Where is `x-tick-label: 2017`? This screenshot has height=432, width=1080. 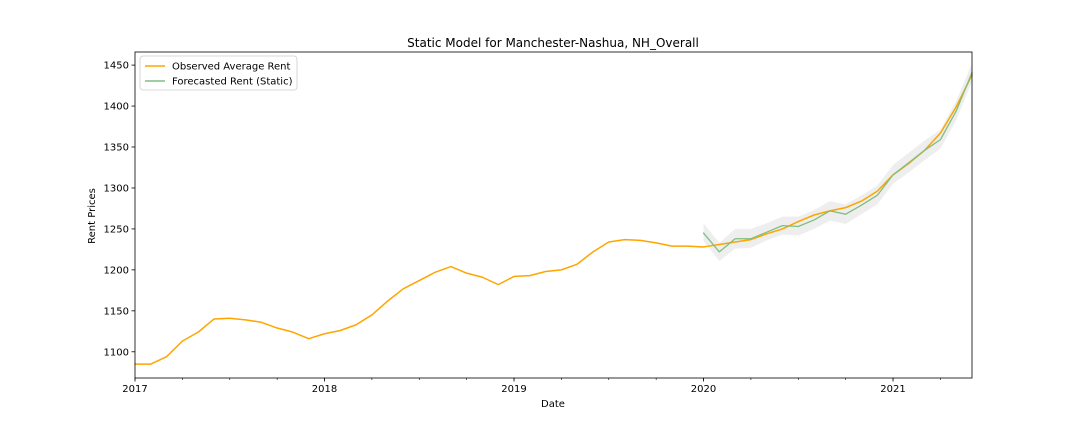
x-tick-label: 2017 is located at coordinates (134, 389).